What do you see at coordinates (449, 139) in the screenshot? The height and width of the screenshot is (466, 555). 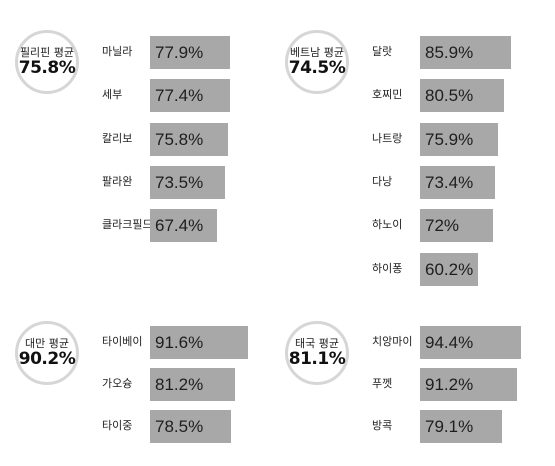 I see `vietnam-value-label: 75.9%` at bounding box center [449, 139].